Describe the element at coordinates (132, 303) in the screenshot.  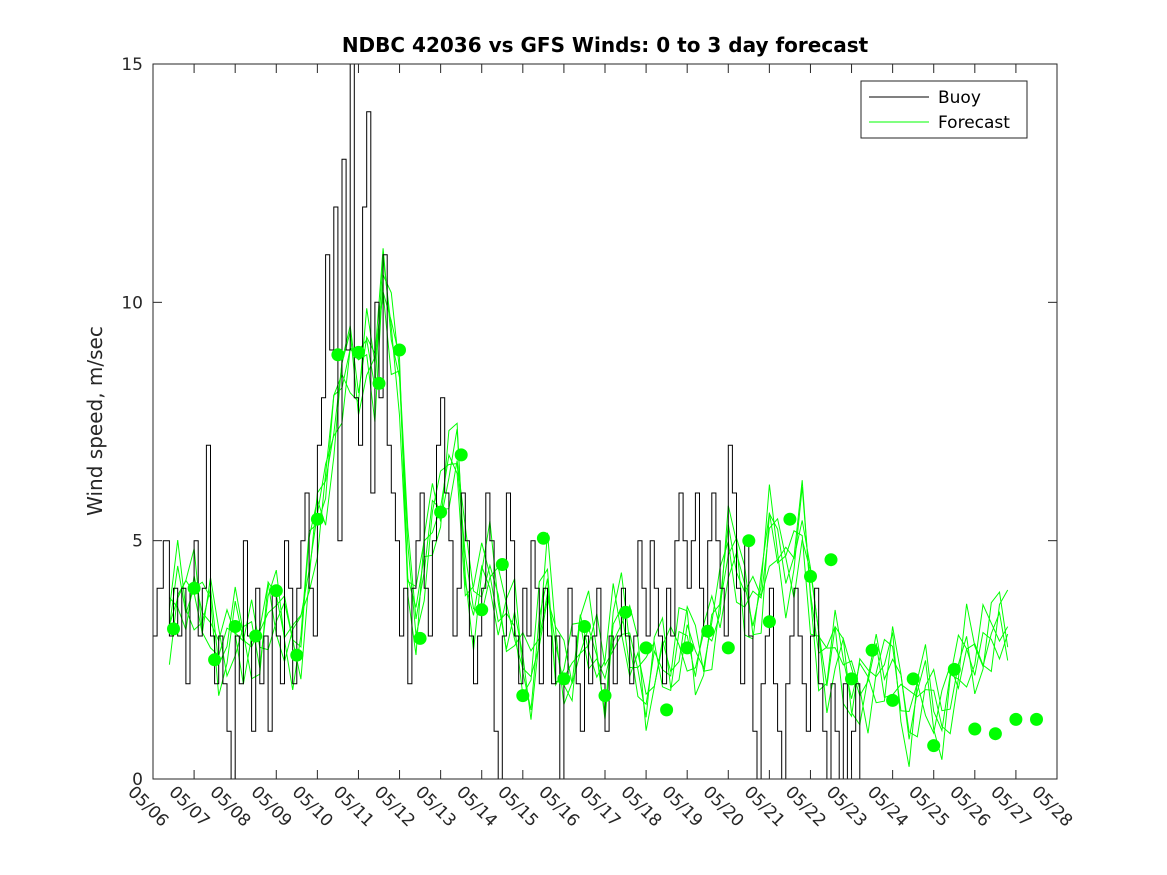
I see `y-tick-label: 10` at that location.